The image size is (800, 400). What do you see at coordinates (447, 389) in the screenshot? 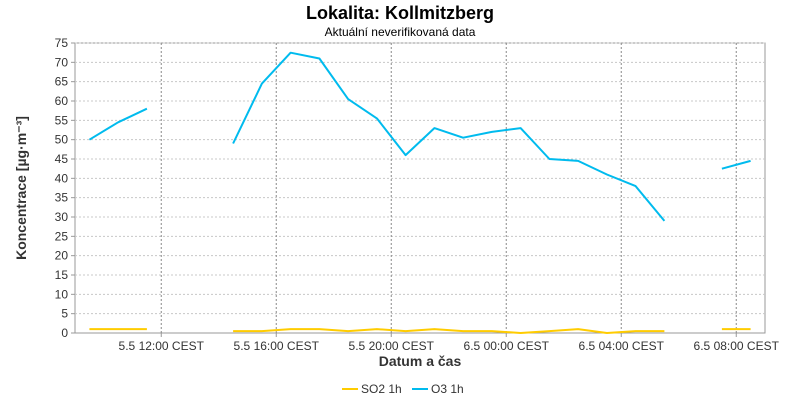
I see `legend-label: O3 1h` at bounding box center [447, 389].